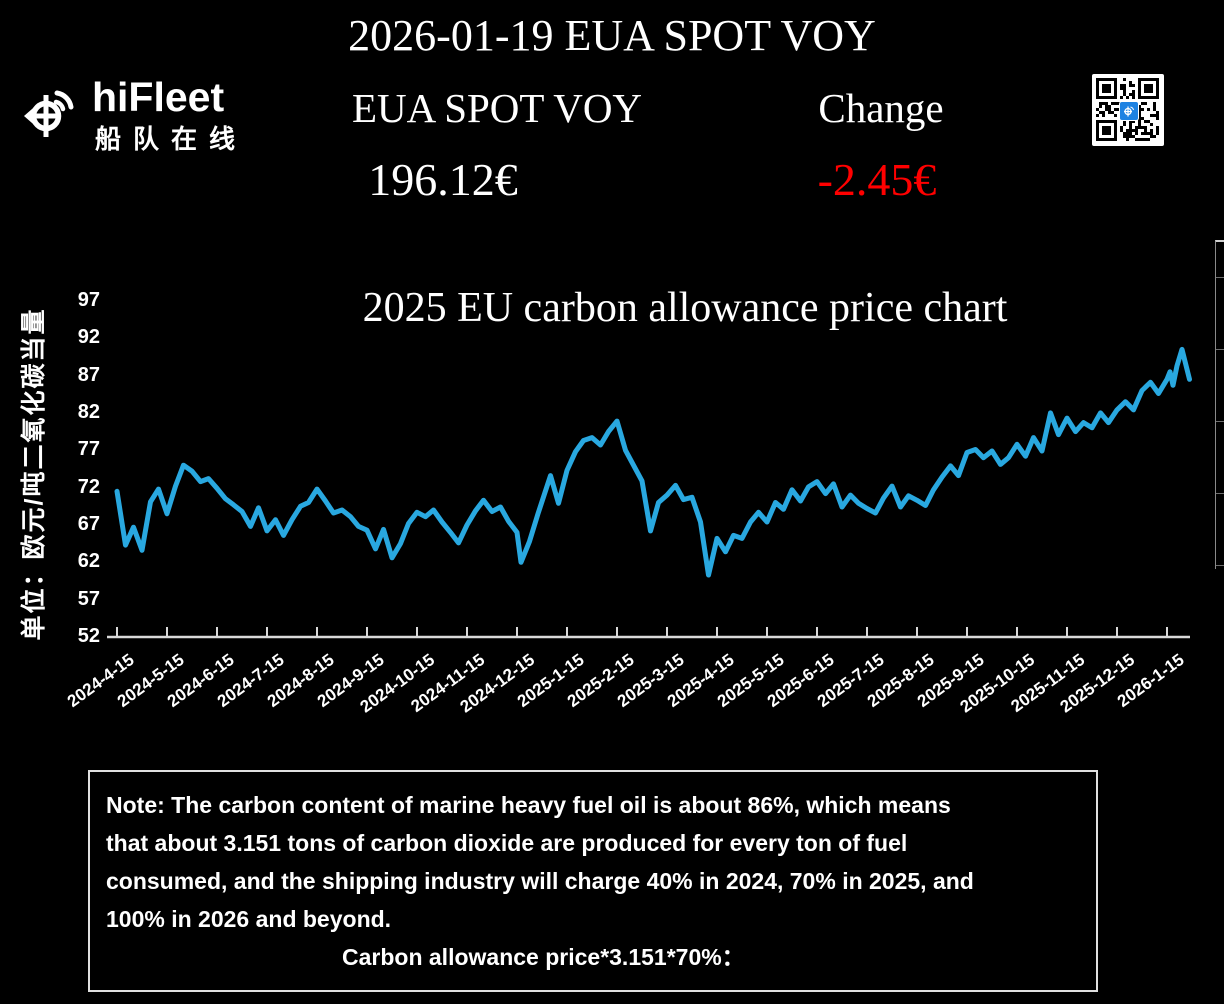 The height and width of the screenshot is (1004, 1224). I want to click on hifleet-logo-icon, so click(49, 113).